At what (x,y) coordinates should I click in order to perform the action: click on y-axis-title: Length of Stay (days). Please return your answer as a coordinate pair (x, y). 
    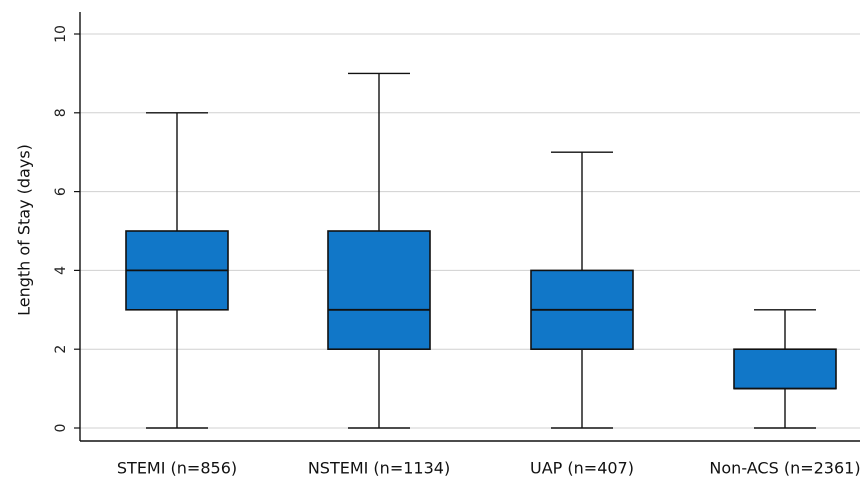
    Looking at the image, I should click on (24, 230).